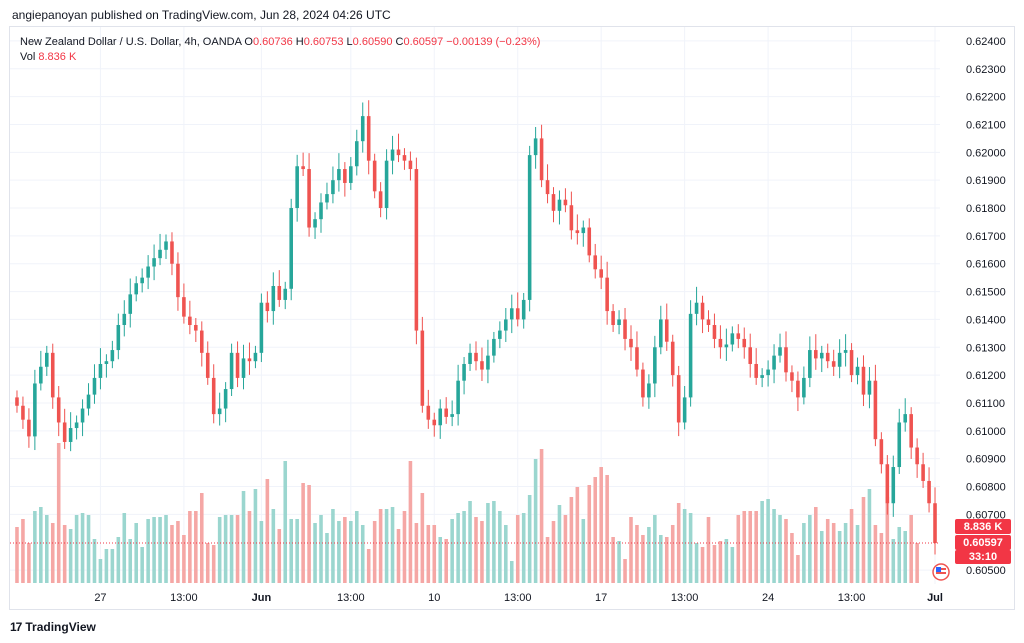 The height and width of the screenshot is (643, 1024). I want to click on price-tick-label: 0.61400, so click(986, 320).